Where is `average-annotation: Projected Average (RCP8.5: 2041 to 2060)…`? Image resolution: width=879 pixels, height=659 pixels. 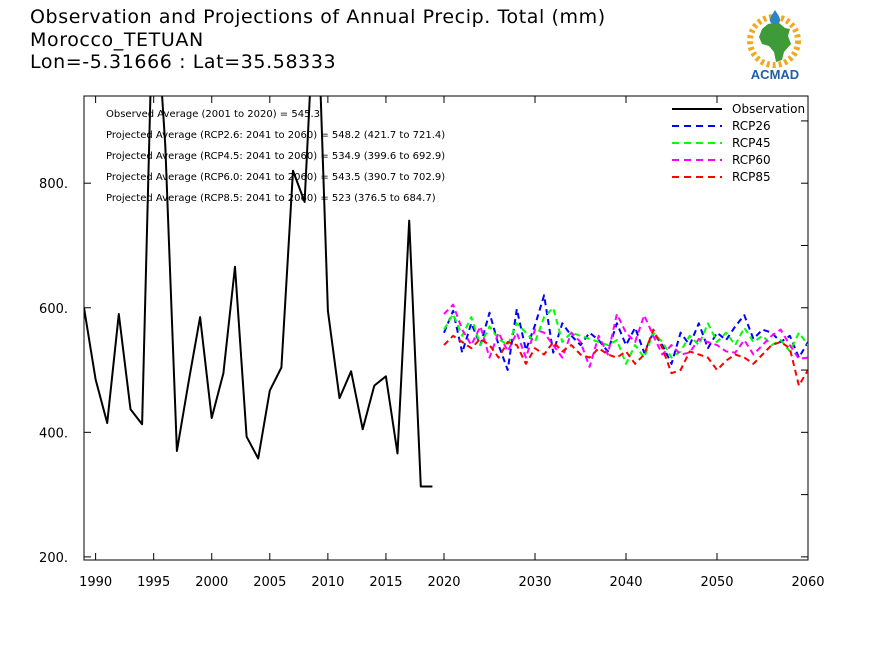 average-annotation: Projected Average (RCP8.5: 2041 to 2060)… is located at coordinates (271, 198).